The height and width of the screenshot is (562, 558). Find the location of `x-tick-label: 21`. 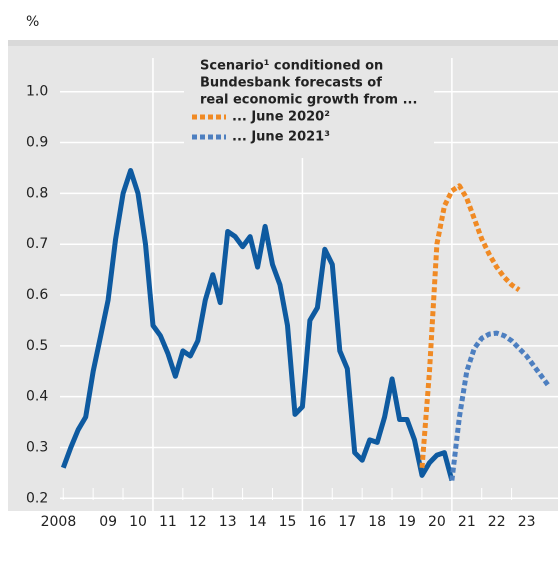

x-tick-label: 21 is located at coordinates (467, 522).